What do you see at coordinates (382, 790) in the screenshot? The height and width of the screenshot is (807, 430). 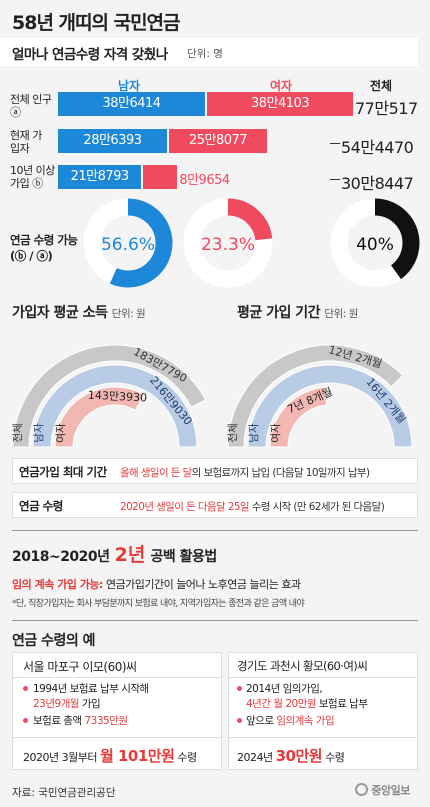 I see `publisher-logo: 중앙일보` at bounding box center [382, 790].